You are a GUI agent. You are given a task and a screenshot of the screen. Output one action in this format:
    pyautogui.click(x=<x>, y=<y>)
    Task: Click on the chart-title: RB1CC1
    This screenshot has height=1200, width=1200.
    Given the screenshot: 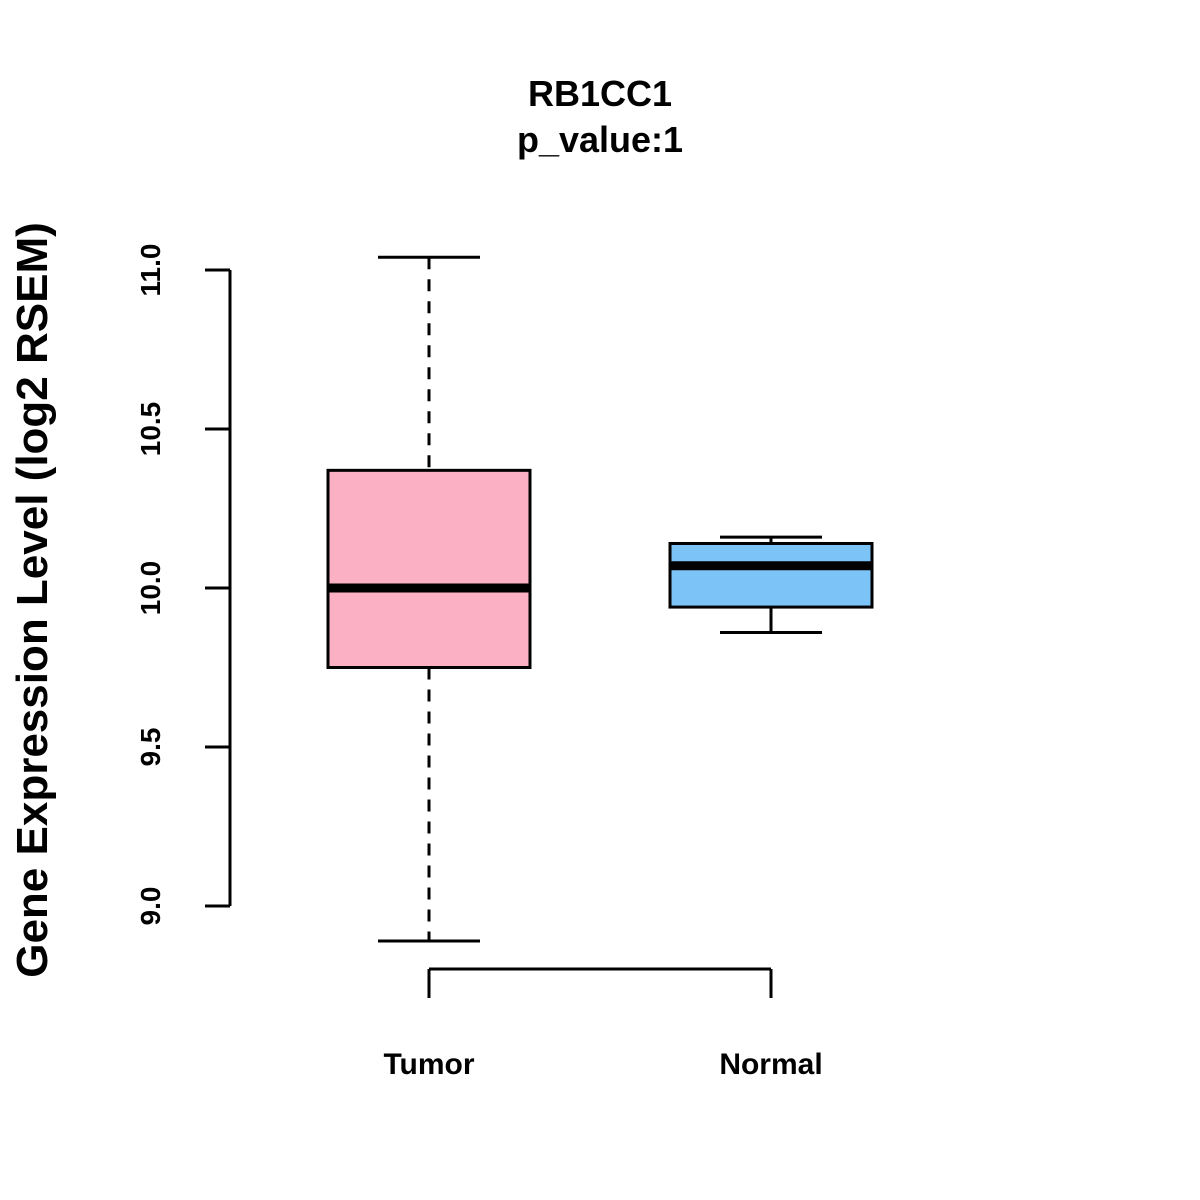 What is the action you would take?
    pyautogui.click(x=600, y=93)
    